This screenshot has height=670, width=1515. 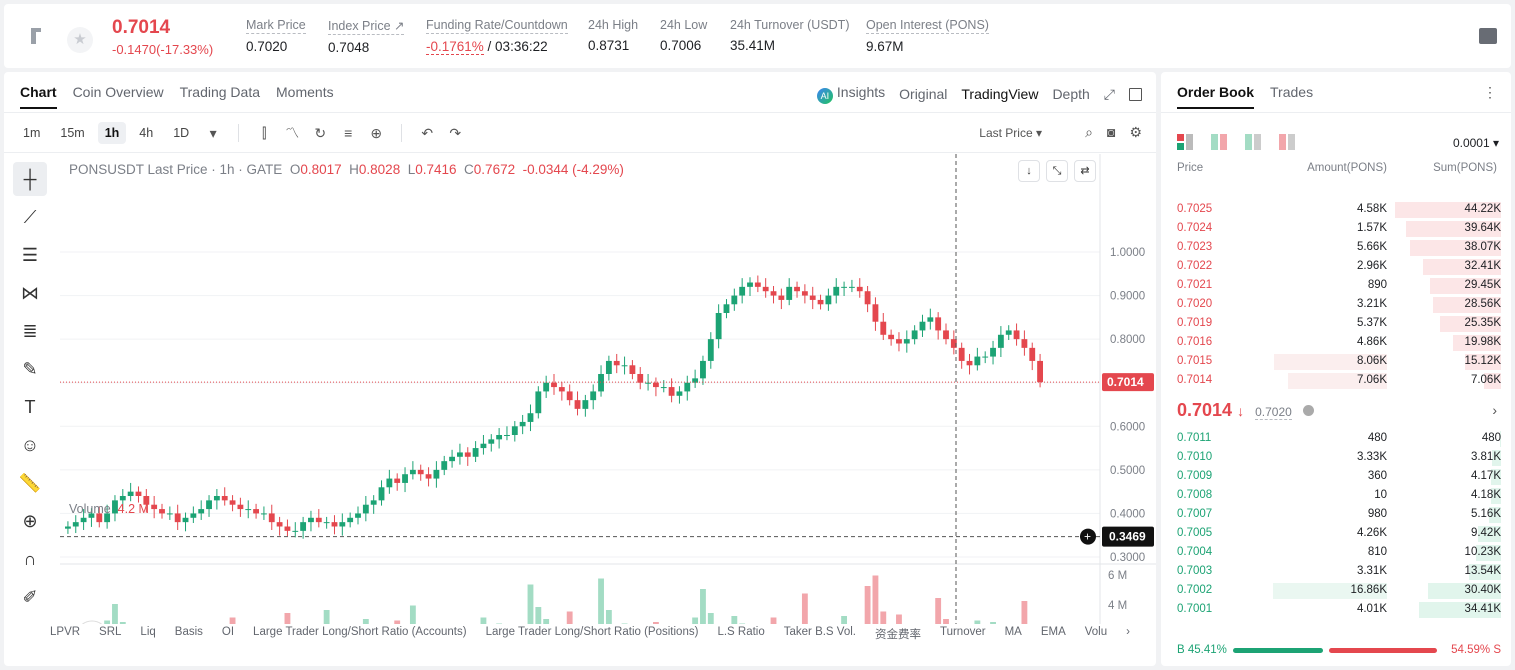 What do you see at coordinates (1219, 142) in the screenshot?
I see `layout-split-icon` at bounding box center [1219, 142].